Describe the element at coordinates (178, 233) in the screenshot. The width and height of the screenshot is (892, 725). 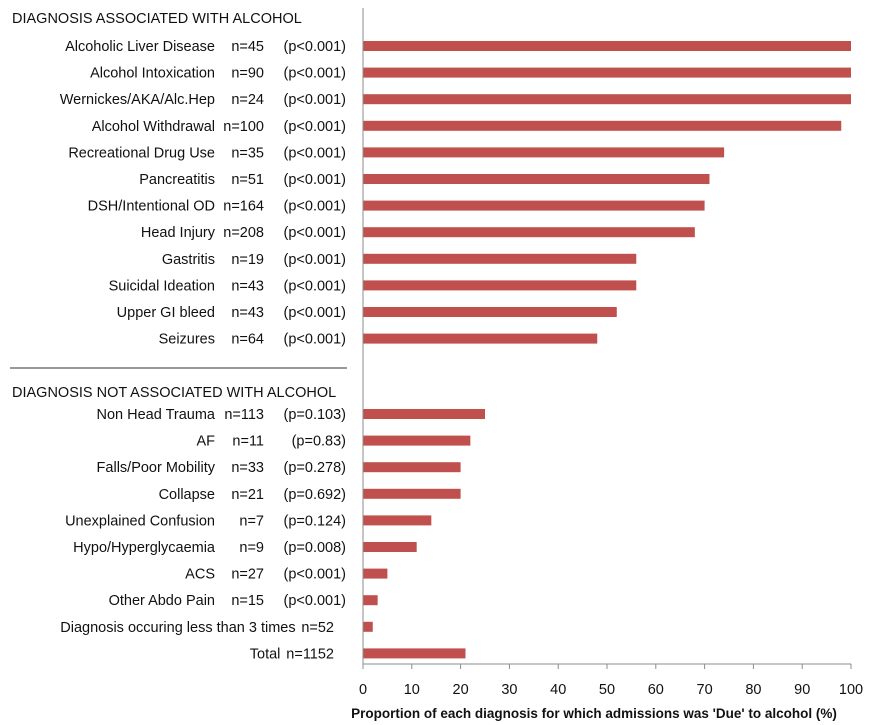
I see `row-diagnosis-label: Head Injury` at that location.